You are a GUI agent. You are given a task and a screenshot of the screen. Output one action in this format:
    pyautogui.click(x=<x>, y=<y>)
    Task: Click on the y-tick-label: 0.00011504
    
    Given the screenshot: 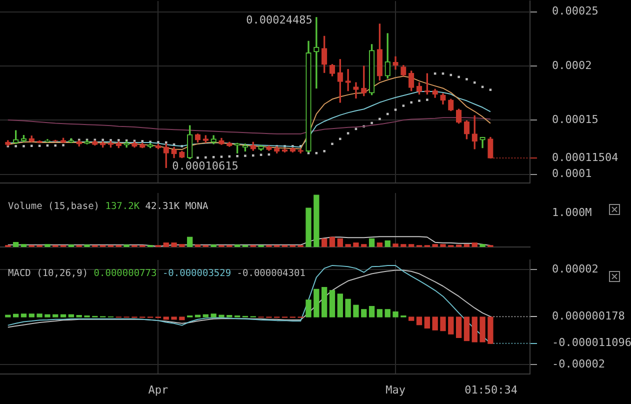 What is the action you would take?
    pyautogui.click(x=585, y=157)
    